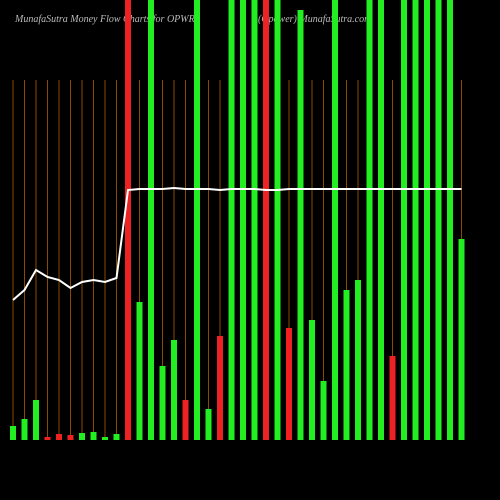 The width and height of the screenshot is (500, 500). Describe the element at coordinates (314, 19) in the screenshot. I see `chart-subtitle: (Opower) MunafaSutra.com` at that location.